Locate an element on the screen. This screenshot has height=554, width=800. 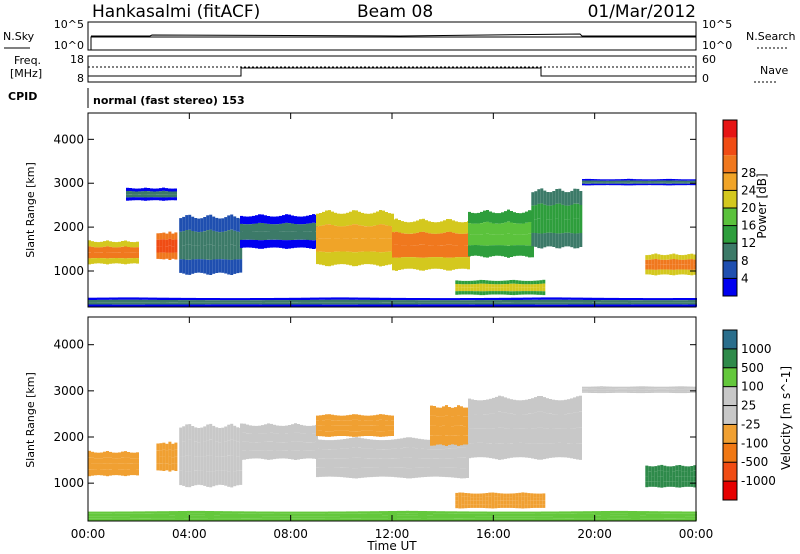
velocity-colorbar-segment is located at coordinates (730, 472).